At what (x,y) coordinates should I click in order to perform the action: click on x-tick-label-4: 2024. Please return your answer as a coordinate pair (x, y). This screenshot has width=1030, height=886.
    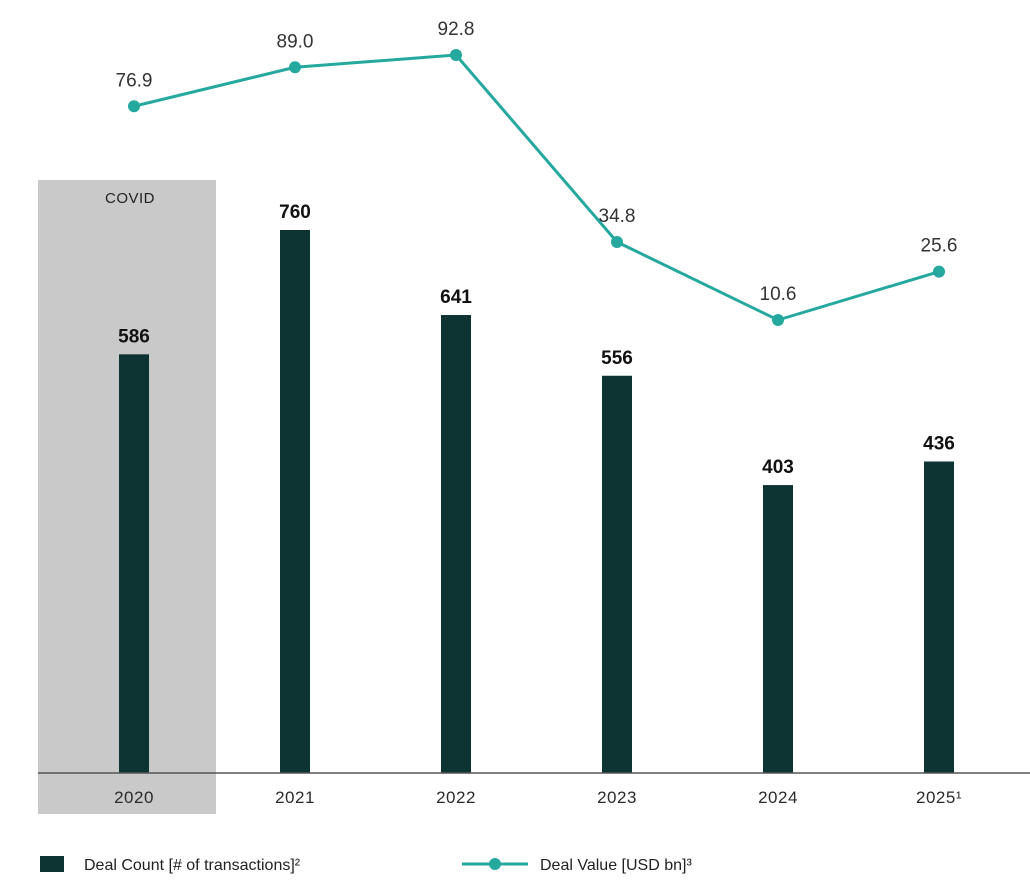
    Looking at the image, I should click on (778, 797).